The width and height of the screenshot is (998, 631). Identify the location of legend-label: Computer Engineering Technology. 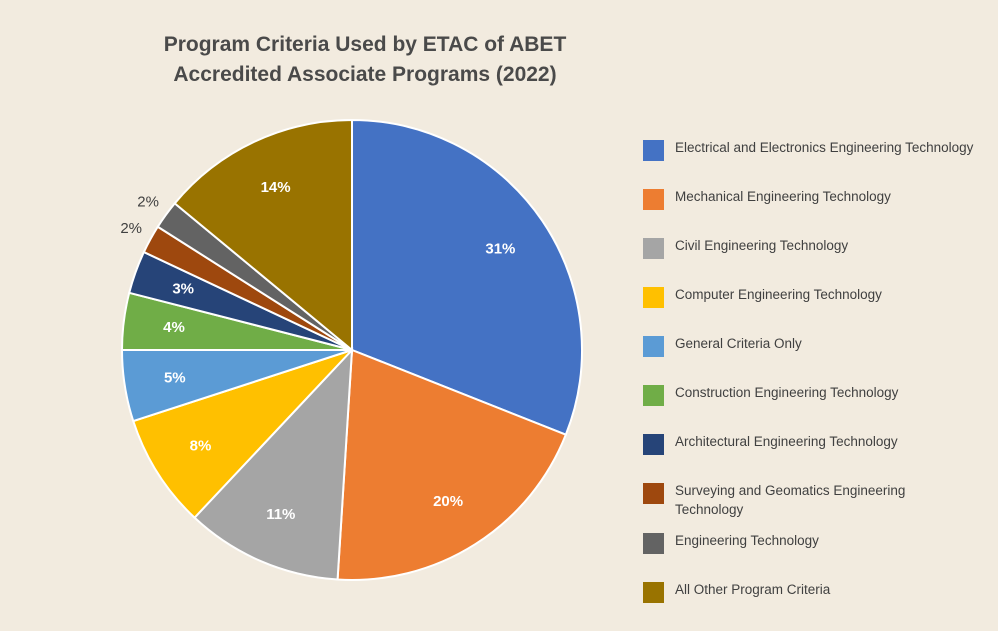
(778, 294).